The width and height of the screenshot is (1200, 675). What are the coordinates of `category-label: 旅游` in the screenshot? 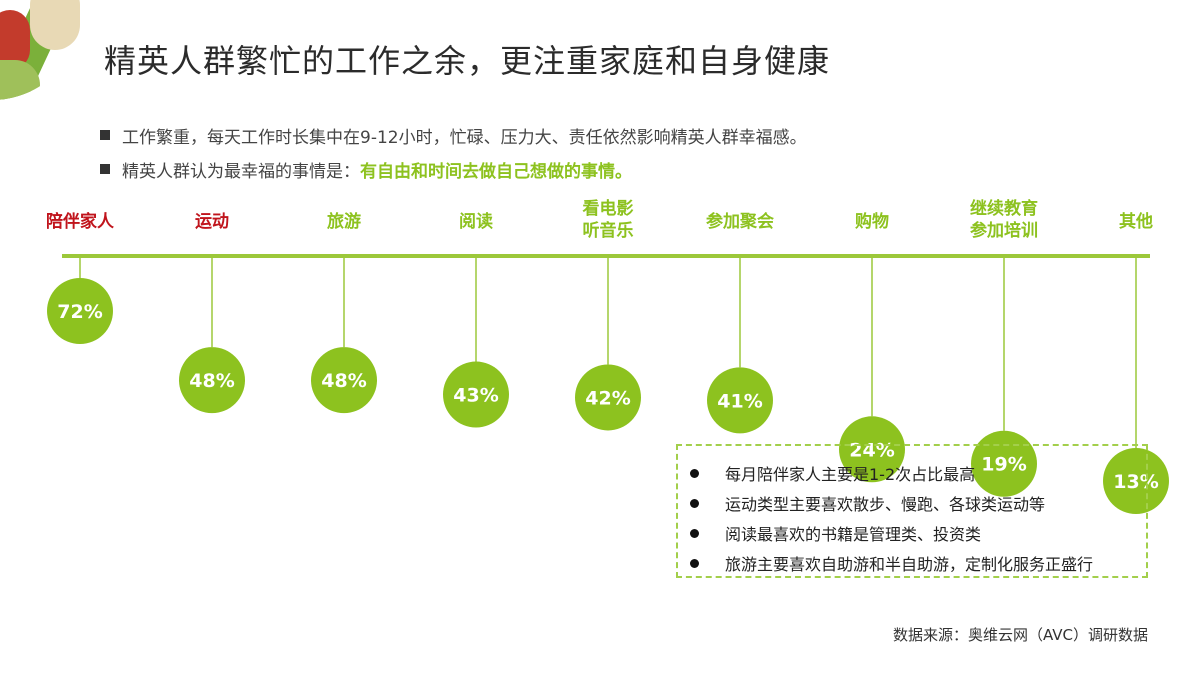 It's located at (344, 221).